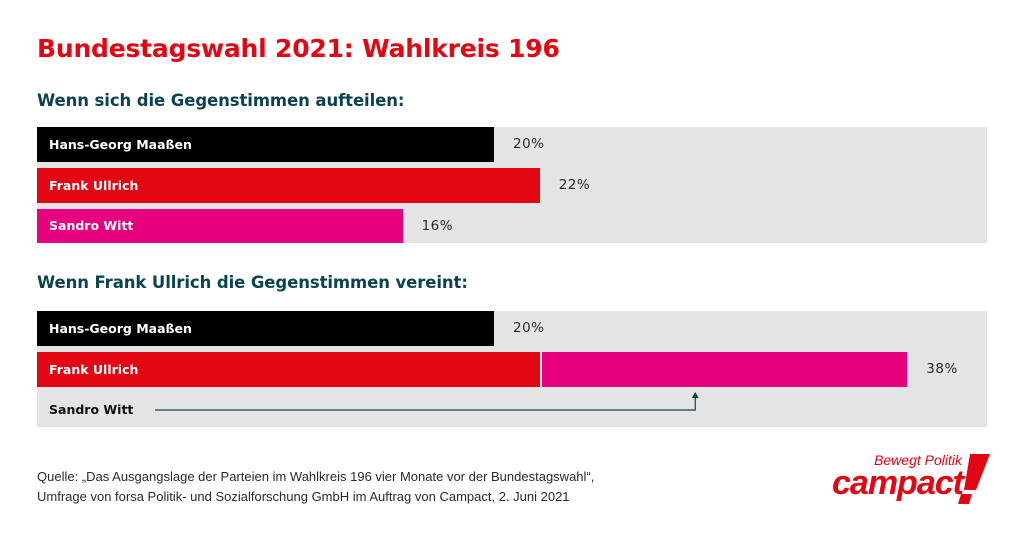  I want to click on chart1-bar-witt: Sandro Witt, so click(220, 226).